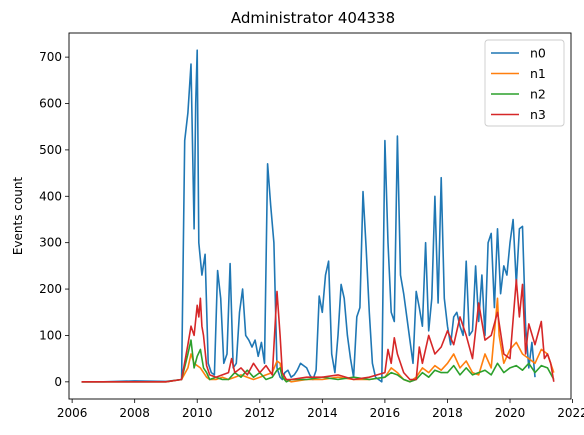 The image size is (584, 435). Describe the element at coordinates (50, 196) in the screenshot. I see `y-tick-label: 400` at that location.